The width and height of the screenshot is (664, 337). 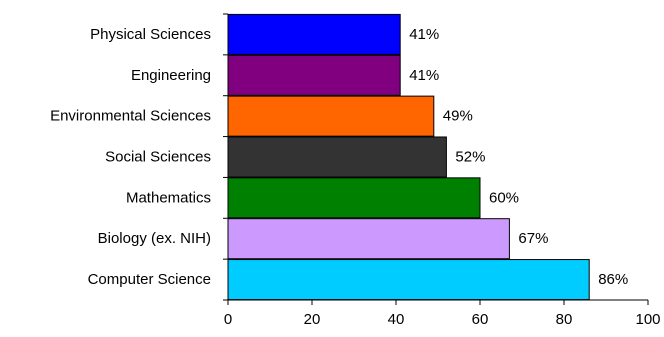 What do you see at coordinates (149, 279) in the screenshot?
I see `category-label-computer-science: Computer Science` at bounding box center [149, 279].